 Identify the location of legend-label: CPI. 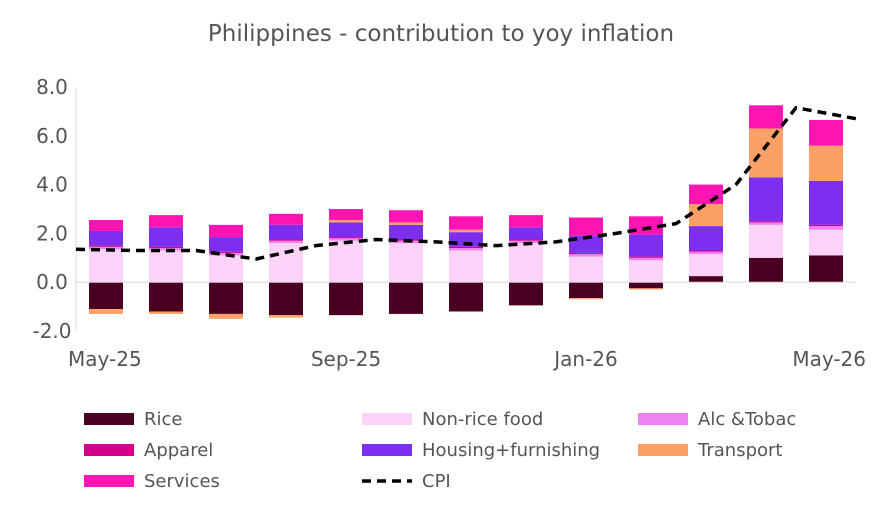
(436, 481).